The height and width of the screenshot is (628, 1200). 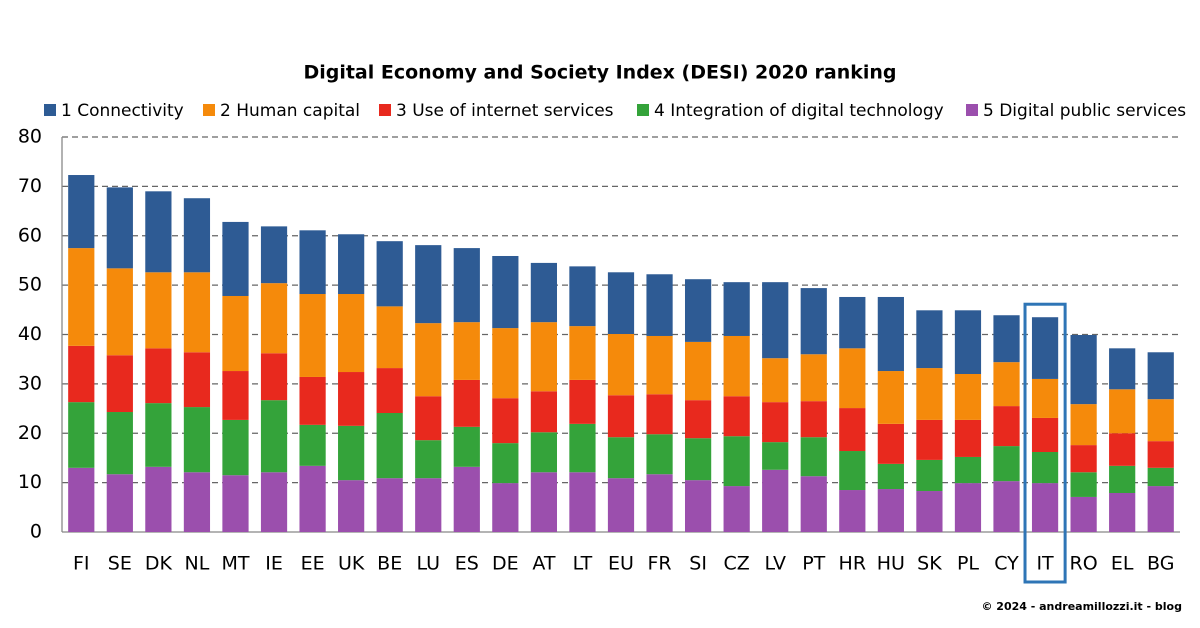 I want to click on y-tick-label: 80, so click(x=30, y=137).